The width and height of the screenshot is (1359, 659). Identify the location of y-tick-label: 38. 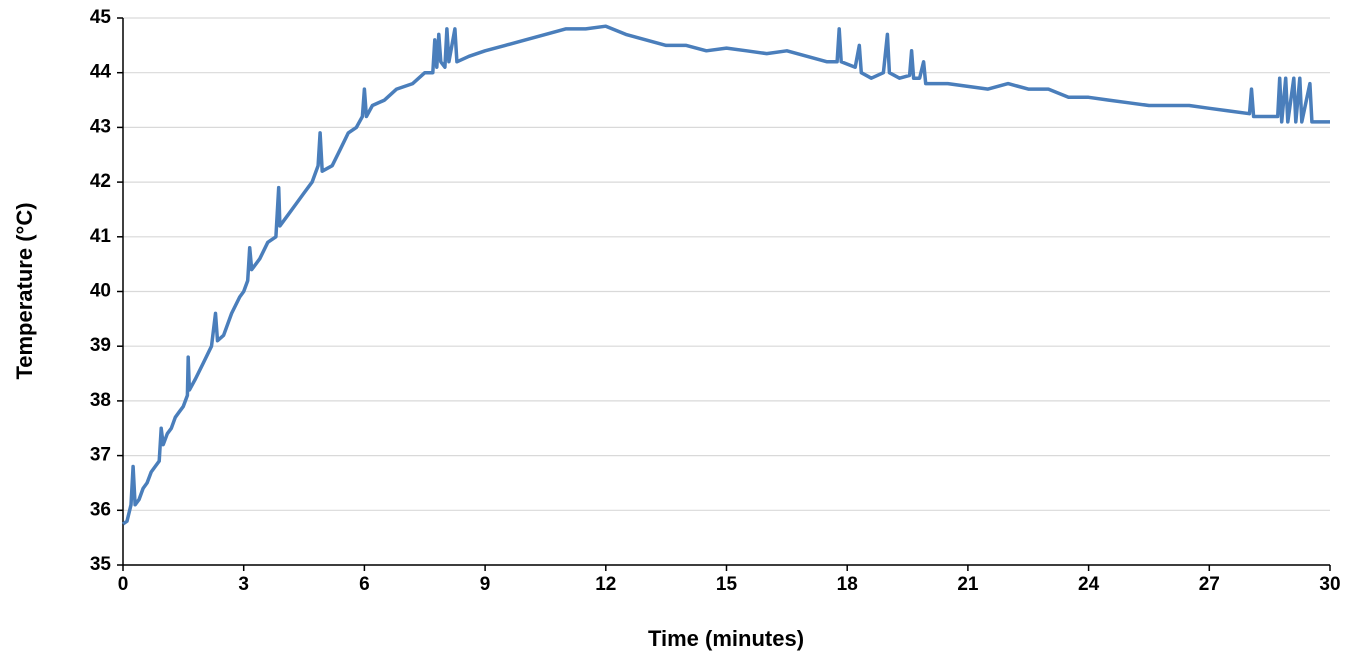
(100, 400).